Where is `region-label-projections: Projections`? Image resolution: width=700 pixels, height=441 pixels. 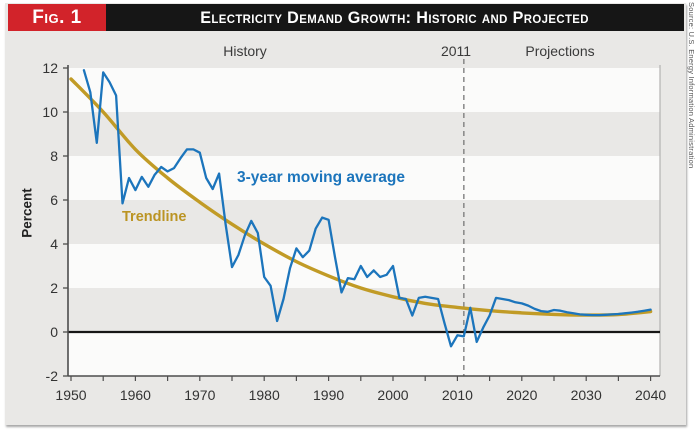 region-label-projections: Projections is located at coordinates (560, 51).